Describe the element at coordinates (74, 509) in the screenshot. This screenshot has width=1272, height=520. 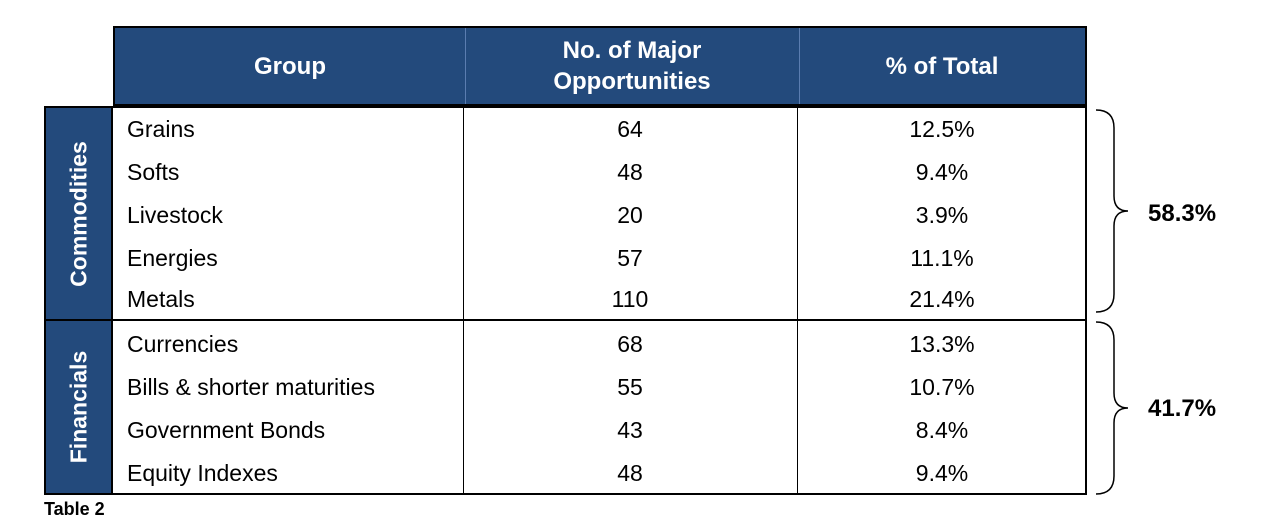
I see `table-caption: Table 2` at that location.